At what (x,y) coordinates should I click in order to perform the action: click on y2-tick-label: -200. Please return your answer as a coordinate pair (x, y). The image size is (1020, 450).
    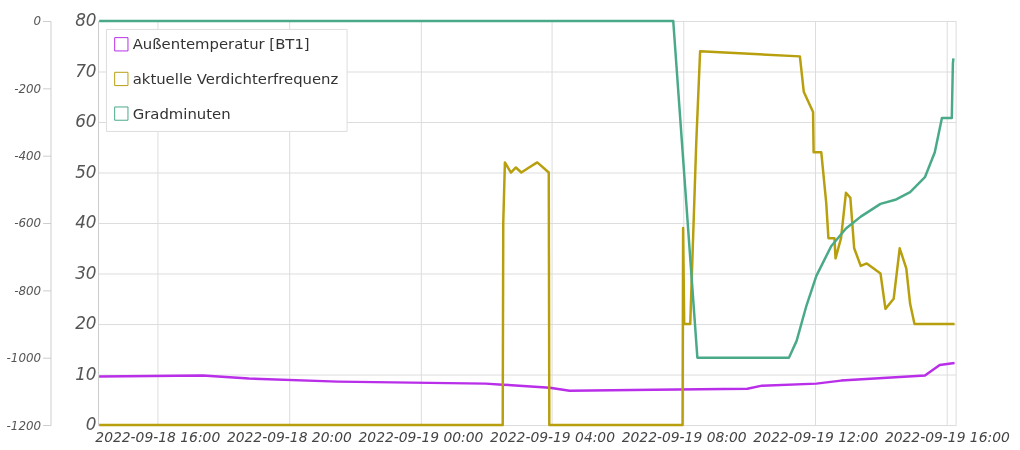
    Looking at the image, I should click on (28, 88).